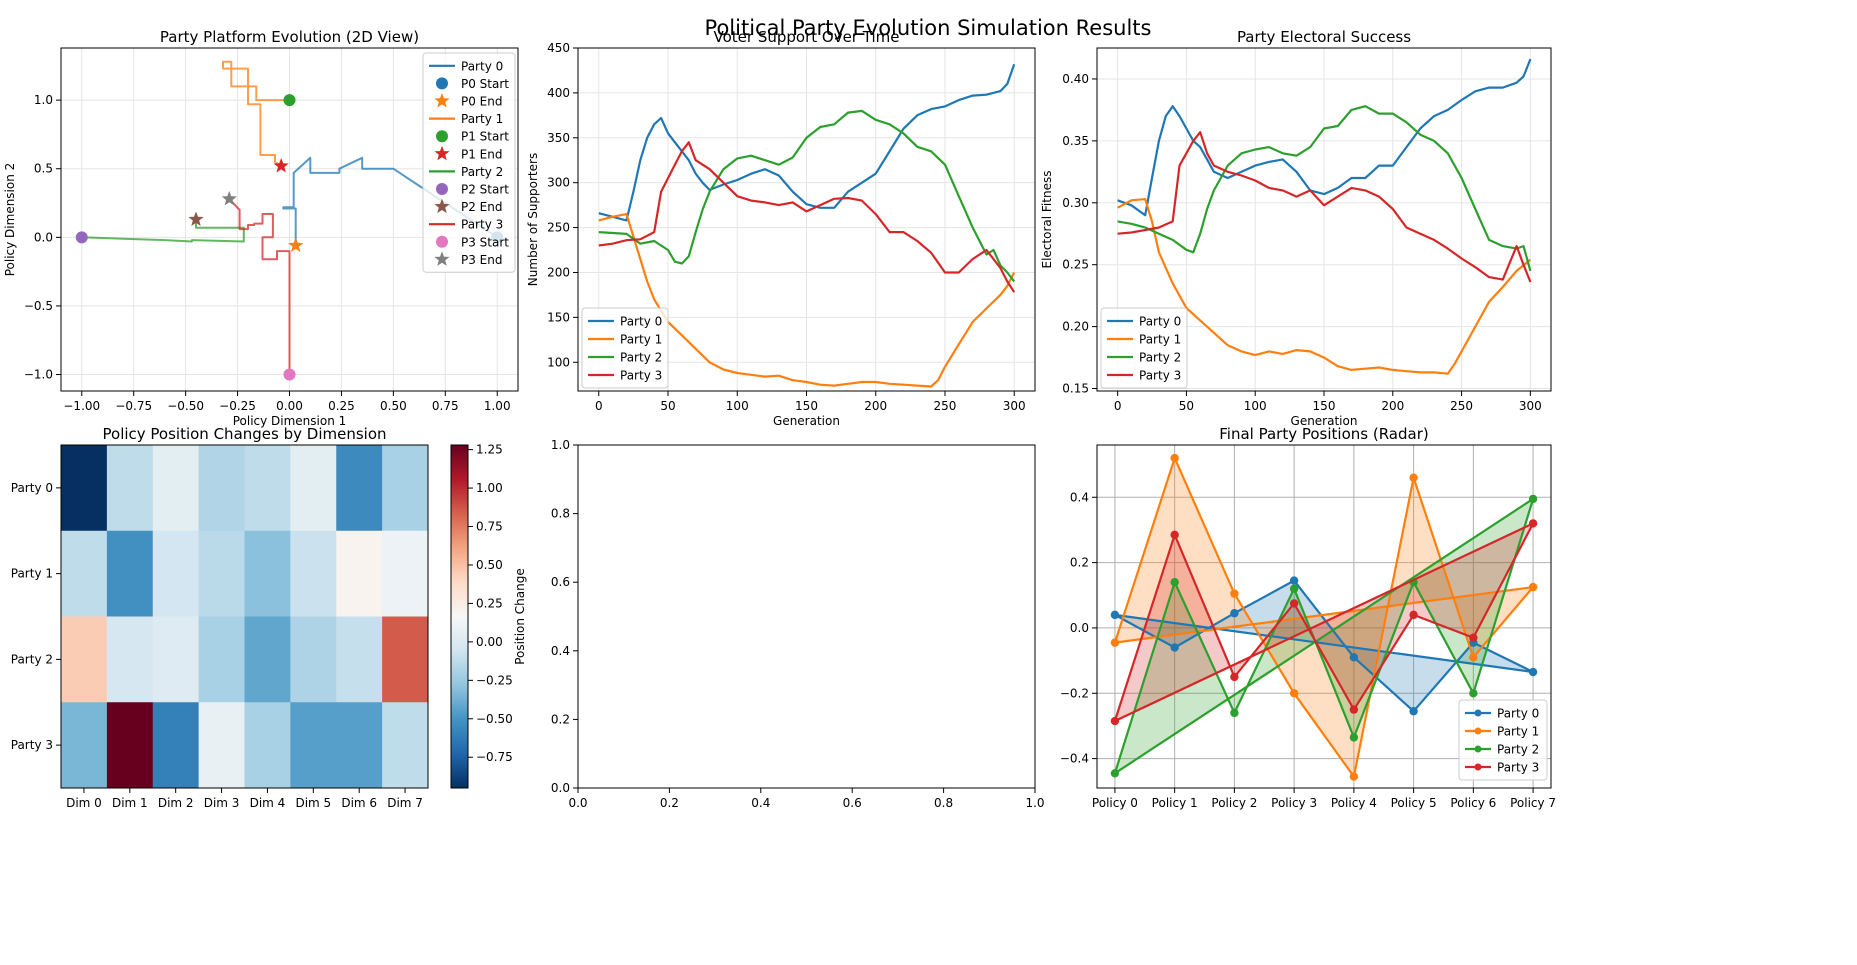 This screenshot has width=1857, height=965. Describe the element at coordinates (1413, 477) in the screenshot. I see `party-1-point` at that location.